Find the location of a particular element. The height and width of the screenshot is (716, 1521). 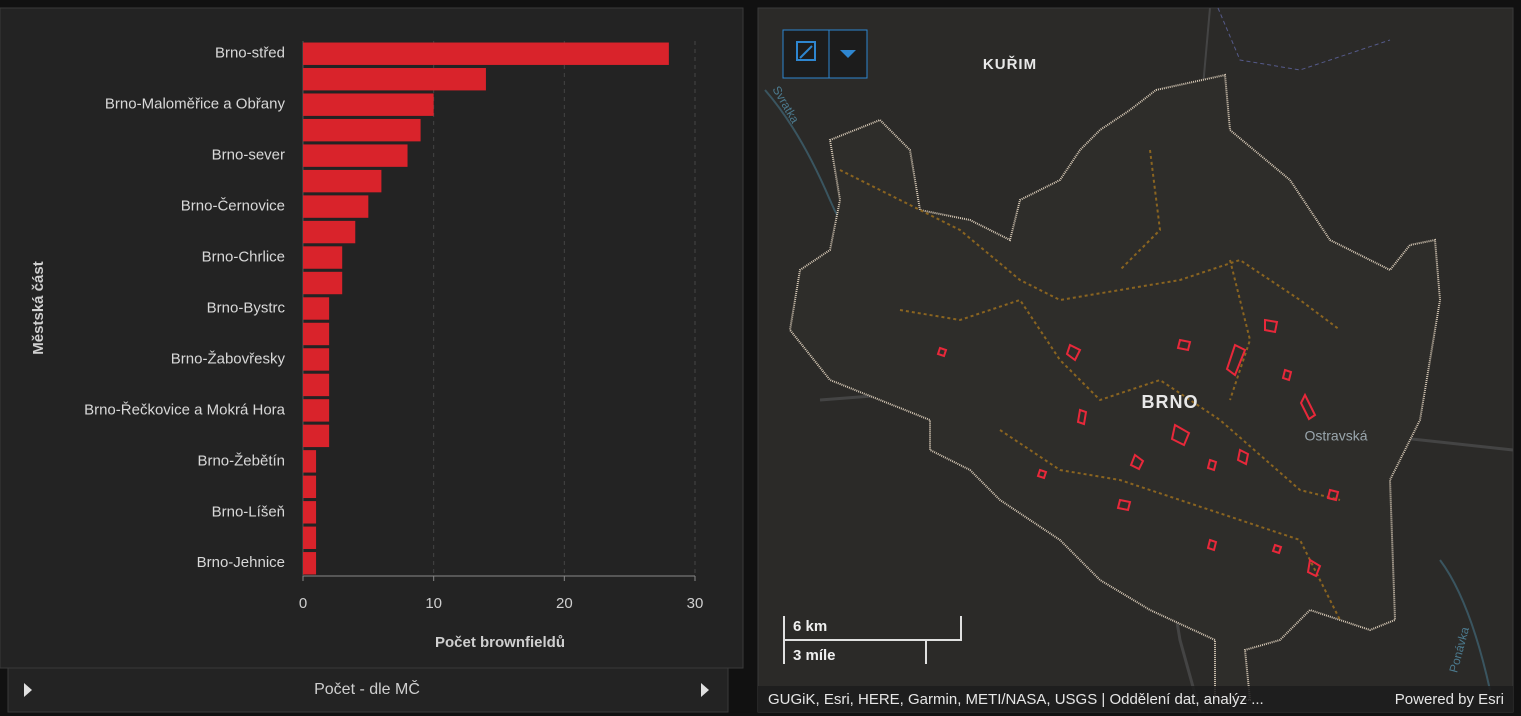

river is located at coordinates (1465, 625).